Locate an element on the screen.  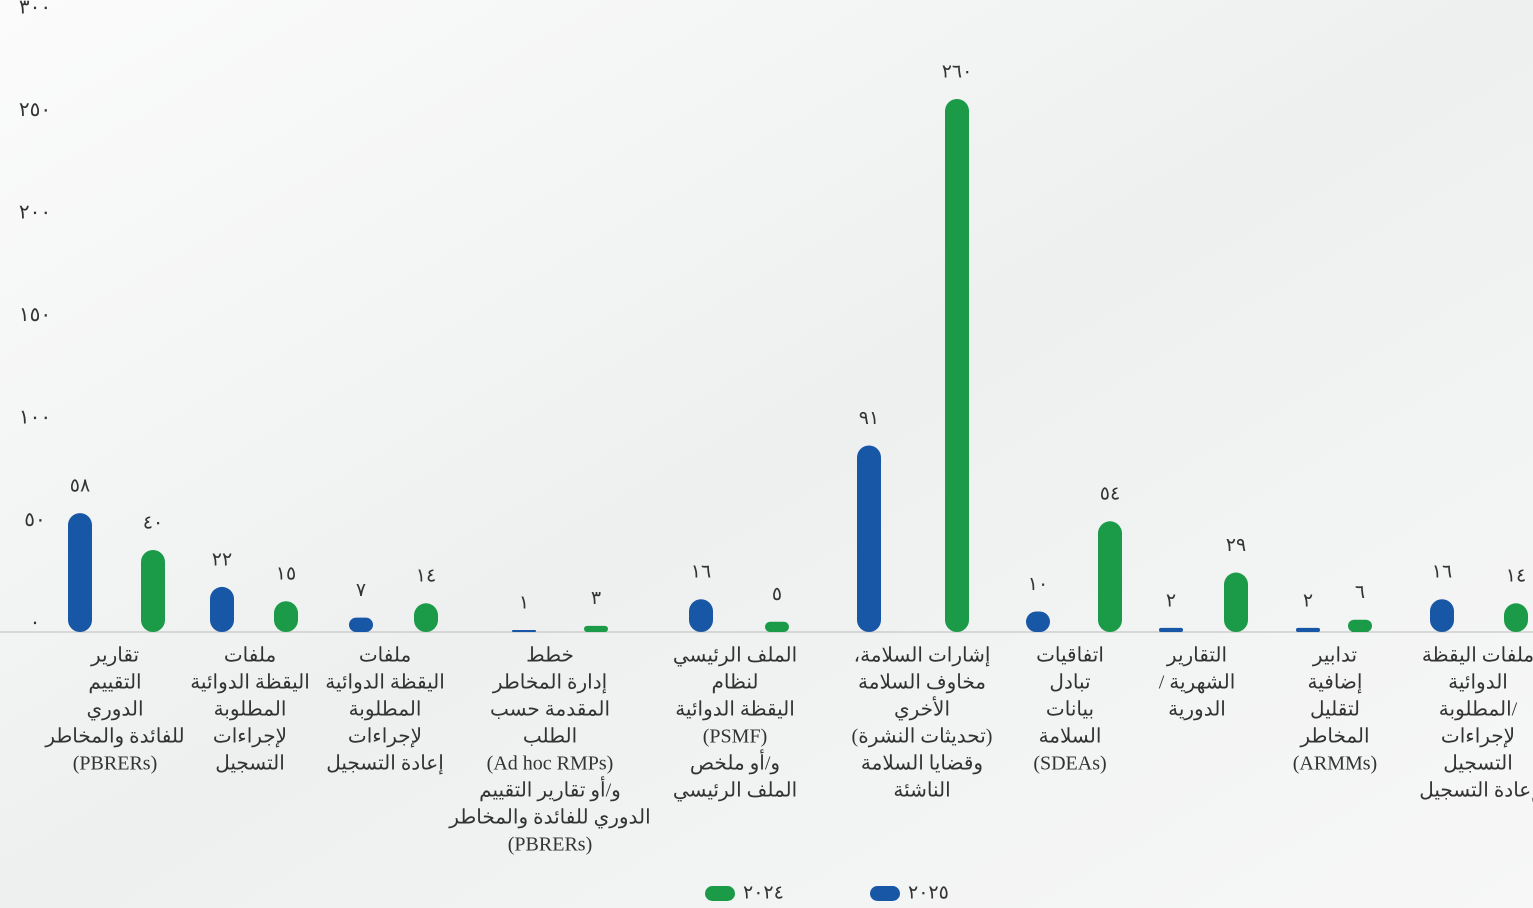
x-tick-label: لتقليل is located at coordinates (1335, 710).